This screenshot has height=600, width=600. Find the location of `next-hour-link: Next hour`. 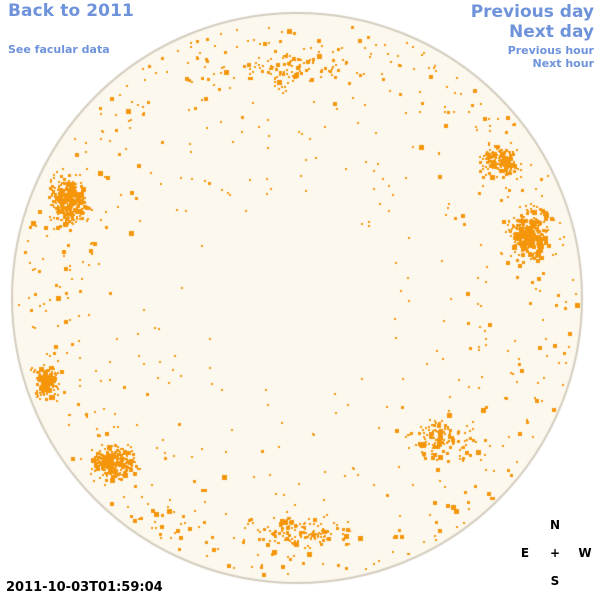

next-hour-link: Next hour is located at coordinates (563, 64).